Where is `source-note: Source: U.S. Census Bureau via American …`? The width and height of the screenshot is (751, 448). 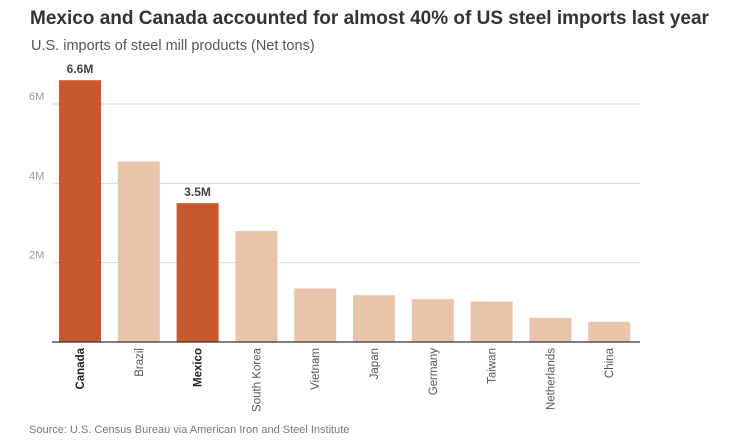
source-note: Source: U.S. Census Bureau via American … is located at coordinates (189, 430).